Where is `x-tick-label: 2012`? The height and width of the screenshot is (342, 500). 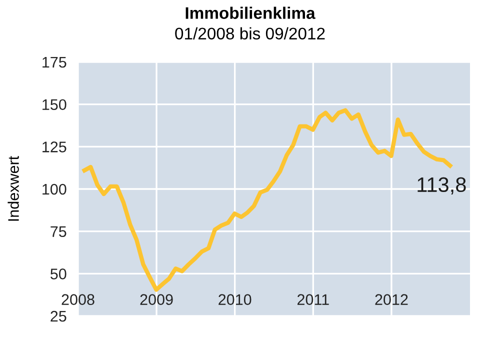
x-tick-label: 2012 is located at coordinates (391, 299).